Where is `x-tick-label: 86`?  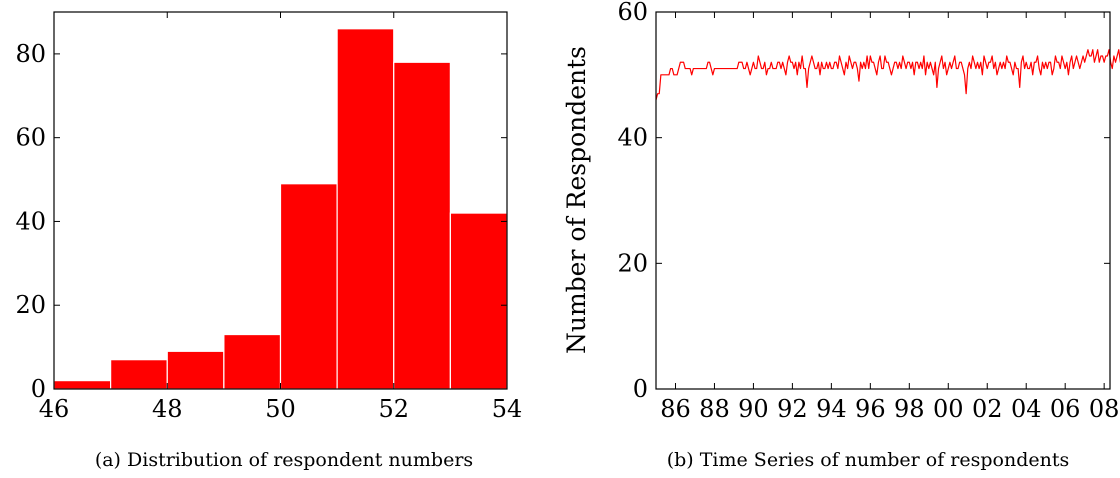 x-tick-label: 86 is located at coordinates (675, 409).